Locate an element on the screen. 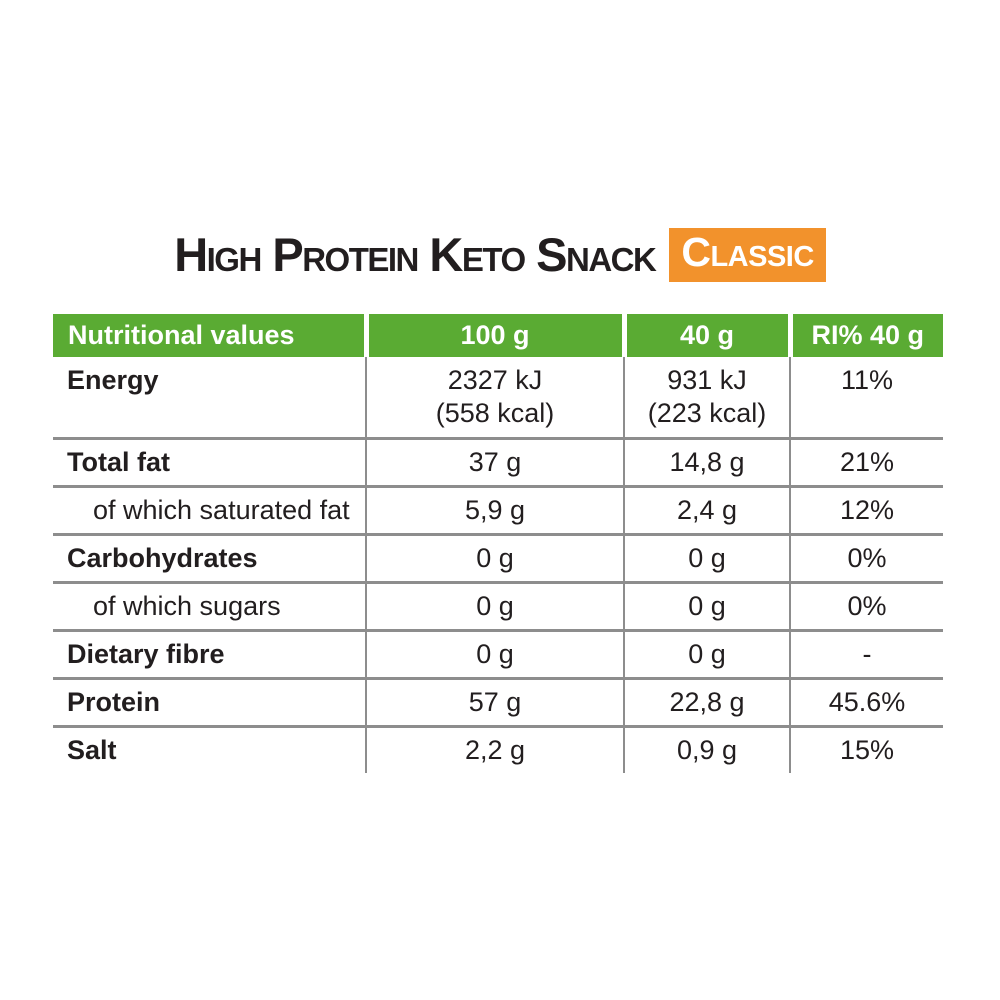 This screenshot has height=1000, width=1000. header-nutritional-values: Nutritional values is located at coordinates (211, 335).